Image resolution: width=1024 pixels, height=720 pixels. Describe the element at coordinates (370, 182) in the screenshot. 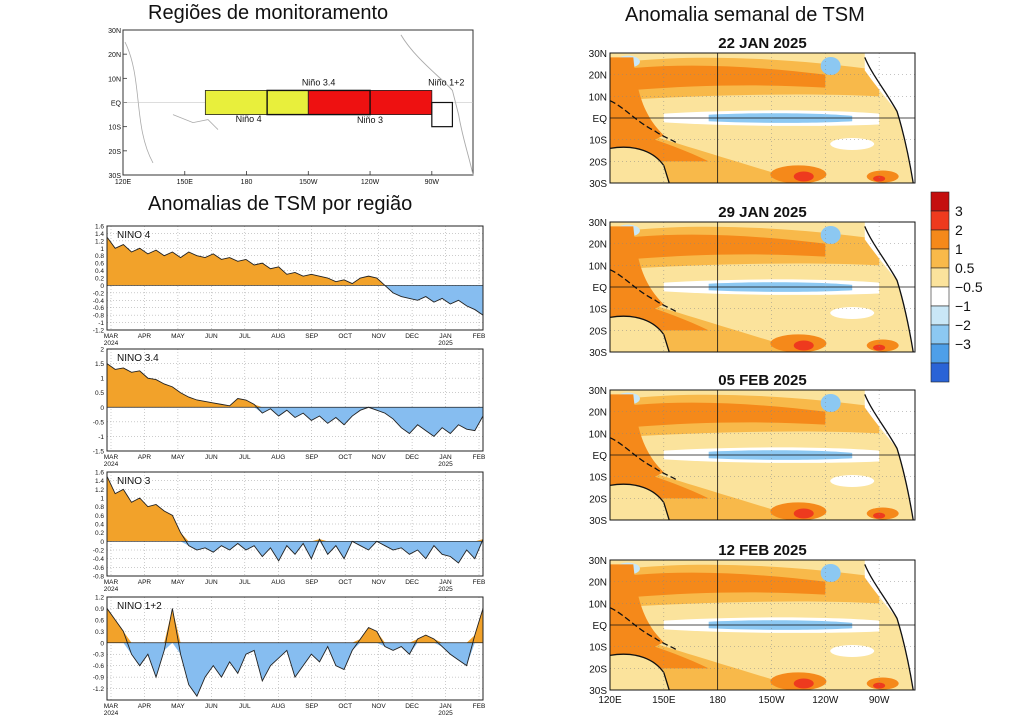

I see `region-lon-label: 120W` at that location.